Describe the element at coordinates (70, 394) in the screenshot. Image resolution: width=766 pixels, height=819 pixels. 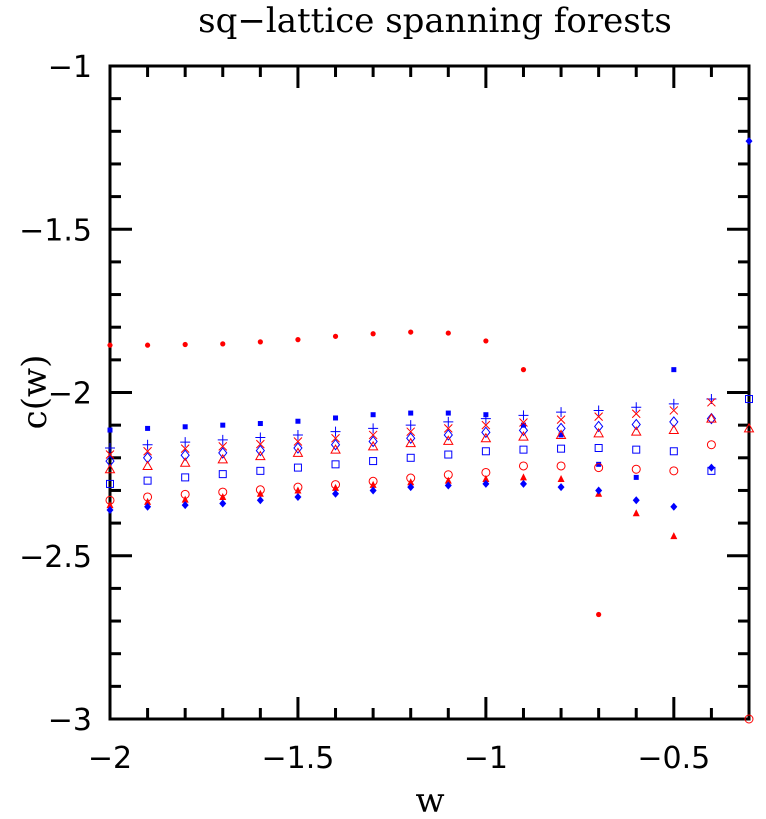
I see `y-tick-label: −2` at that location.